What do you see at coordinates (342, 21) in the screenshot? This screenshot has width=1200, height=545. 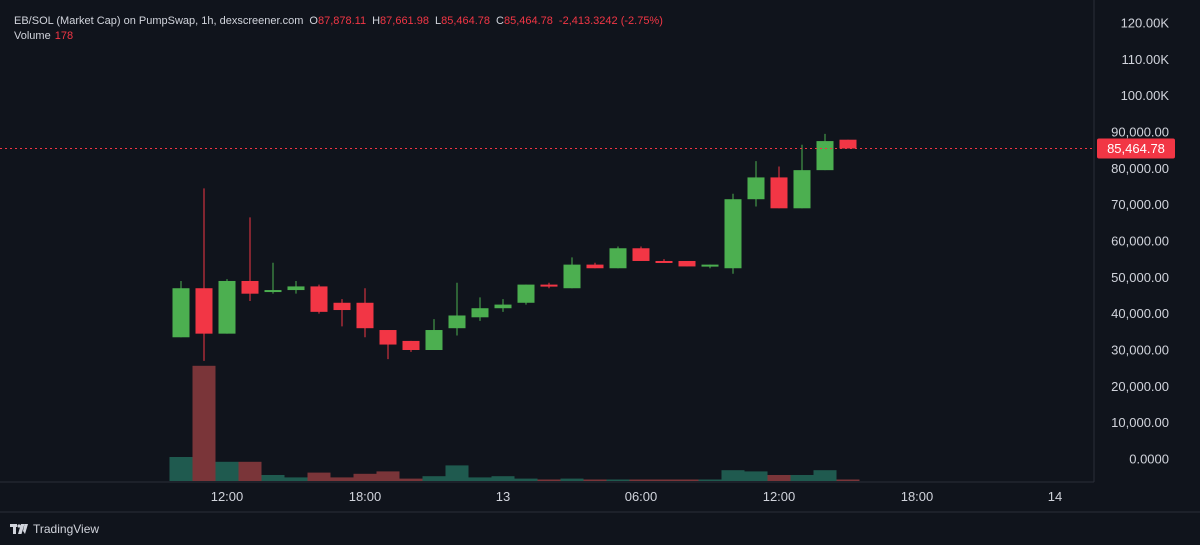 I see `open-value: 87,878.11` at bounding box center [342, 21].